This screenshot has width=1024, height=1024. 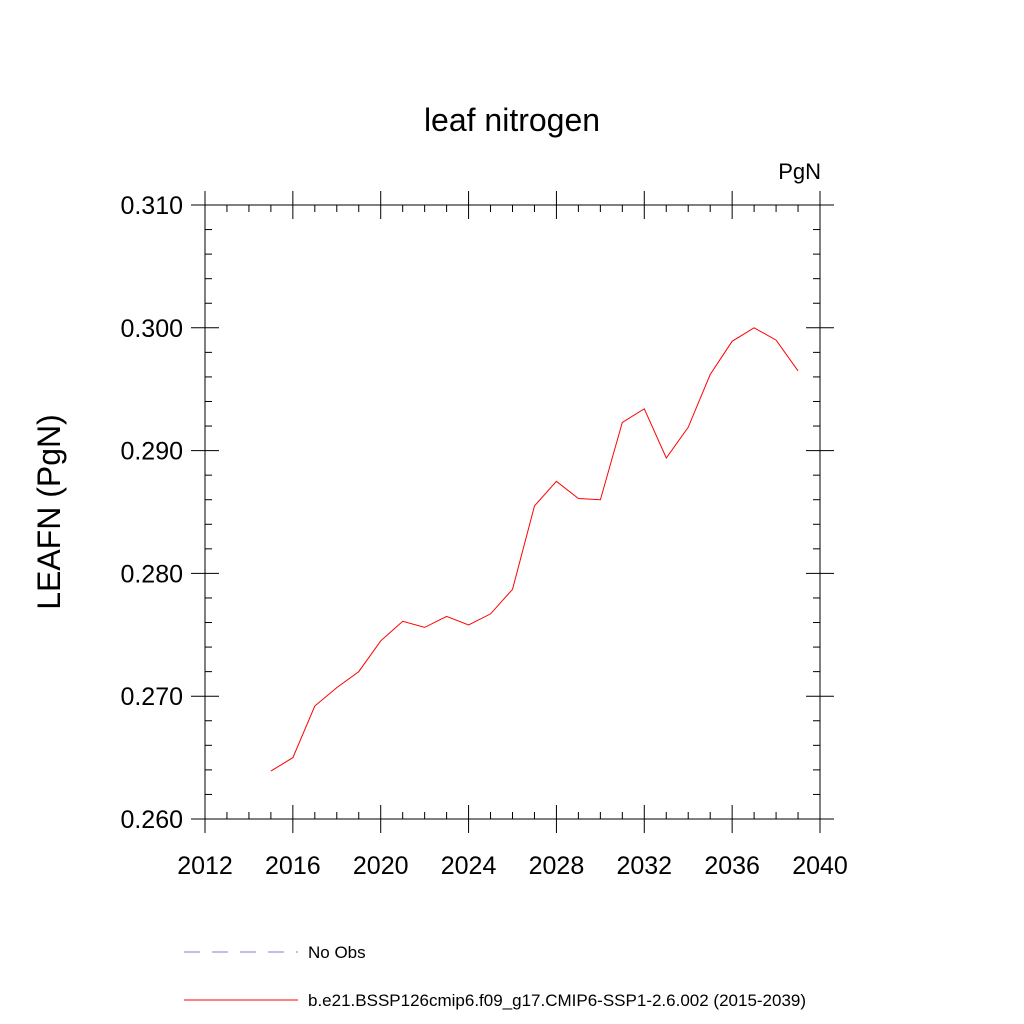 I want to click on x-tick-label: 2032, so click(x=644, y=866).